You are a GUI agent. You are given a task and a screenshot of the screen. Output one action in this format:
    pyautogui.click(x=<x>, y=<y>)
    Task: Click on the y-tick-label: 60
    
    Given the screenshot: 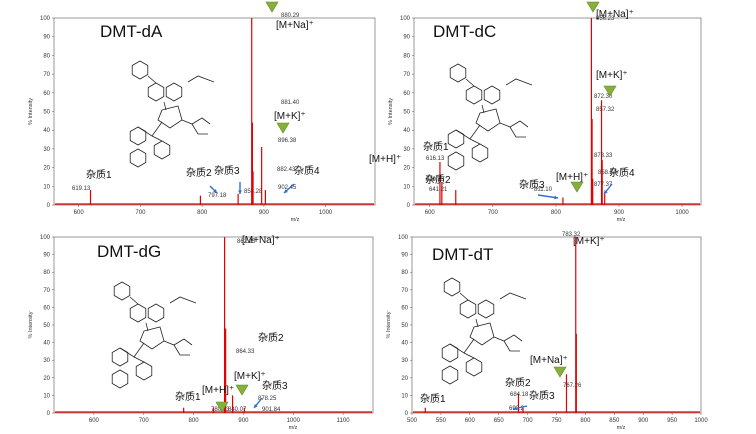 What is the action you would take?
    pyautogui.click(x=46, y=94)
    